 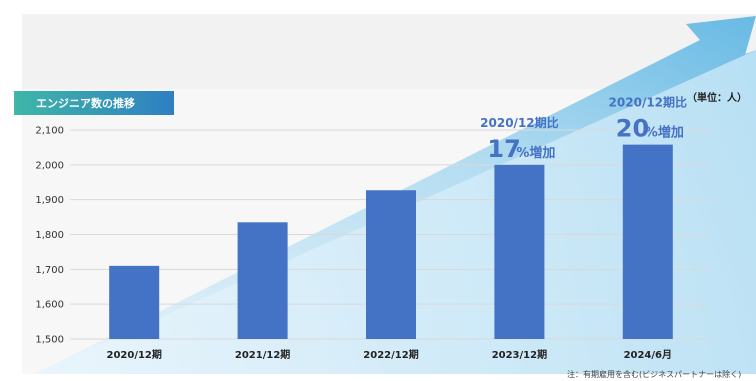 What do you see at coordinates (49, 165) in the screenshot?
I see `y-tick-label: 2,000` at bounding box center [49, 165].